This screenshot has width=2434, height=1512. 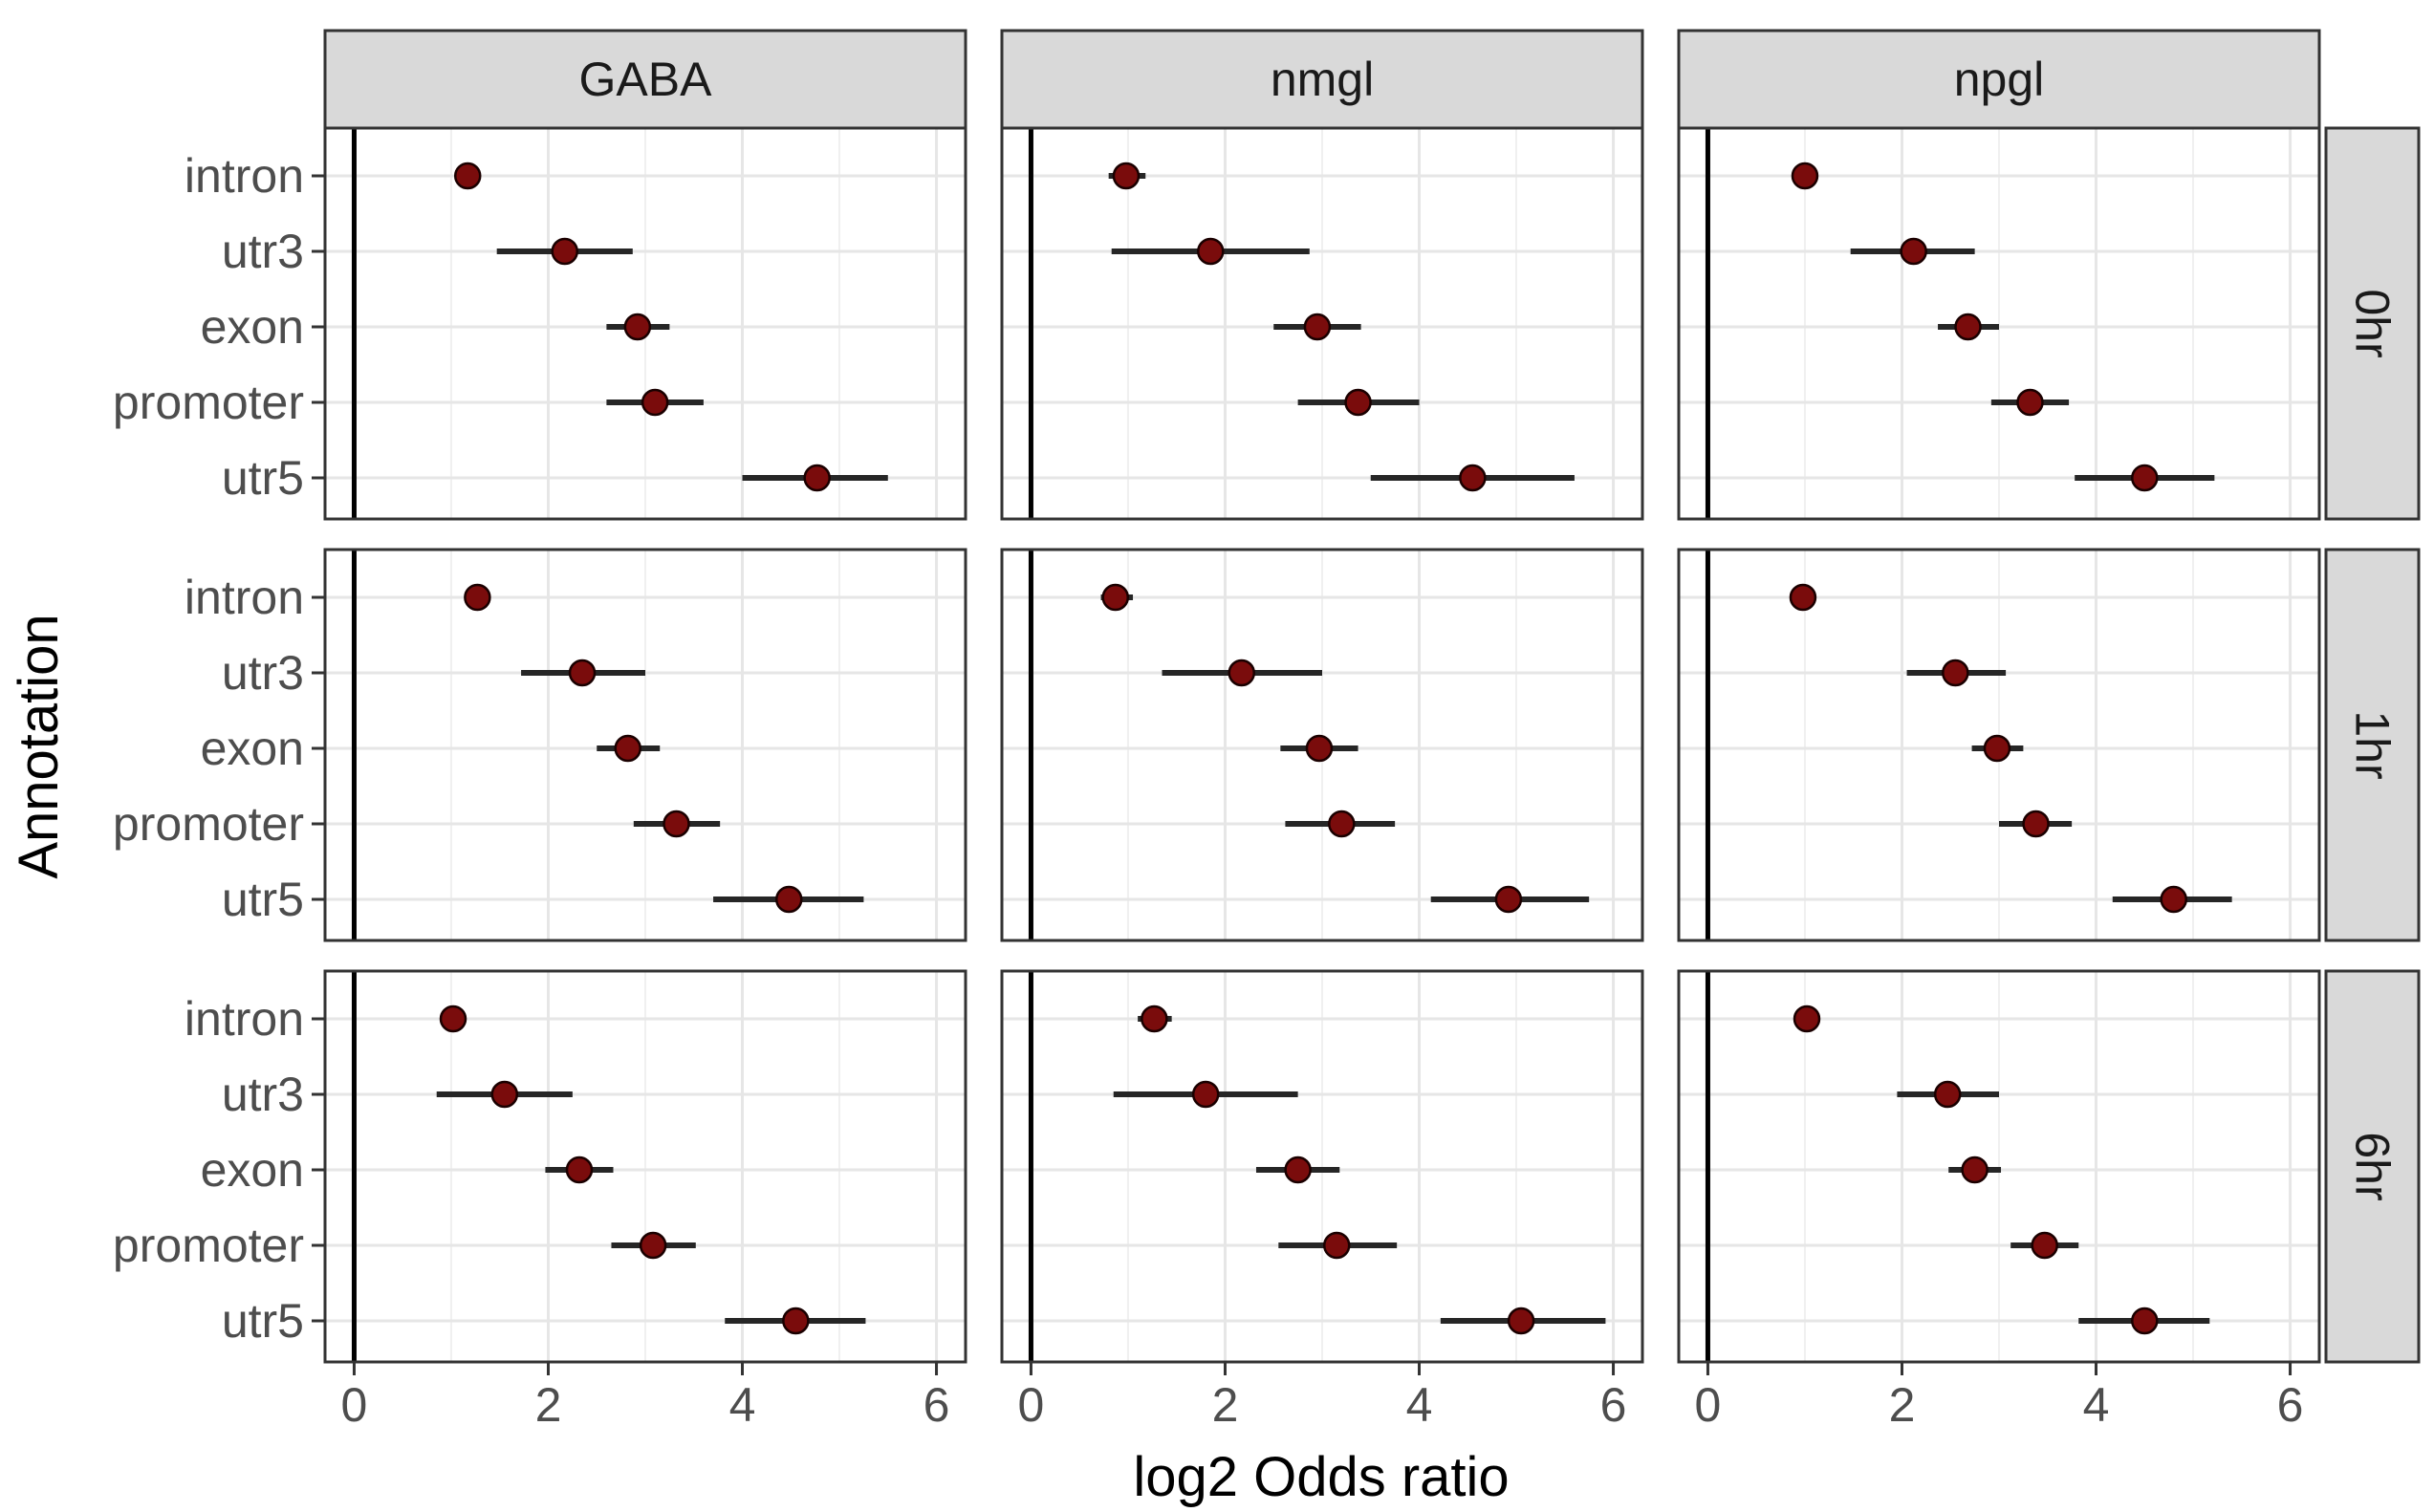 What do you see at coordinates (1298, 1170) in the screenshot?
I see `estimate-point-6hr-nmgl-exon` at bounding box center [1298, 1170].